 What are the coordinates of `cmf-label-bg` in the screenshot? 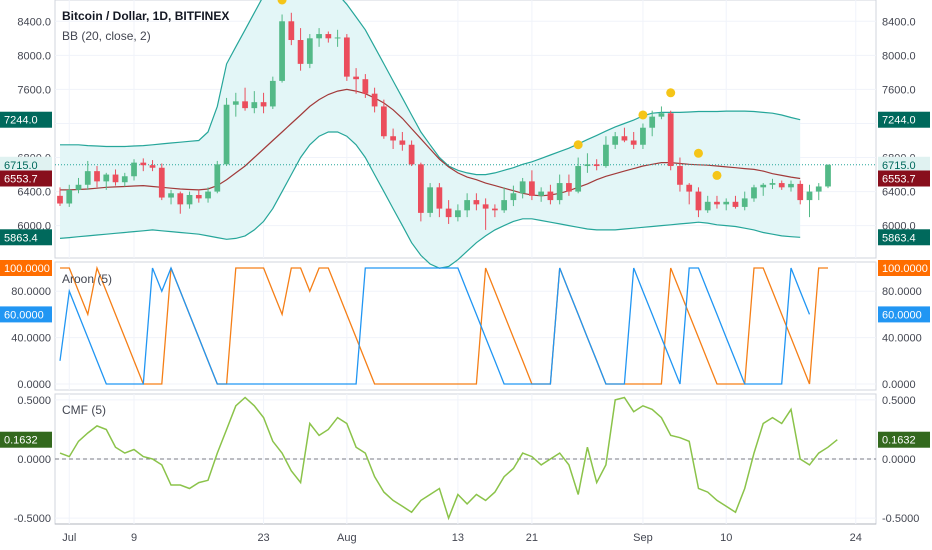 It's located at (904, 439).